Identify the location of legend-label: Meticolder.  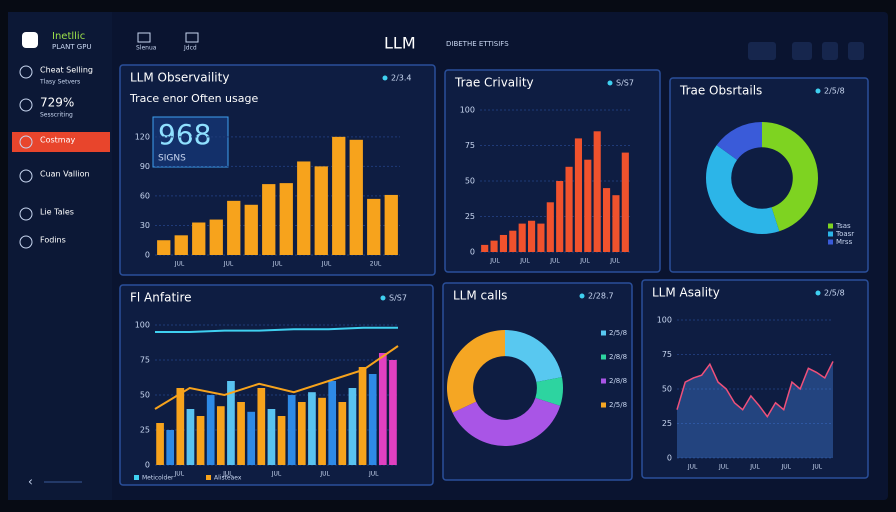
(158, 478).